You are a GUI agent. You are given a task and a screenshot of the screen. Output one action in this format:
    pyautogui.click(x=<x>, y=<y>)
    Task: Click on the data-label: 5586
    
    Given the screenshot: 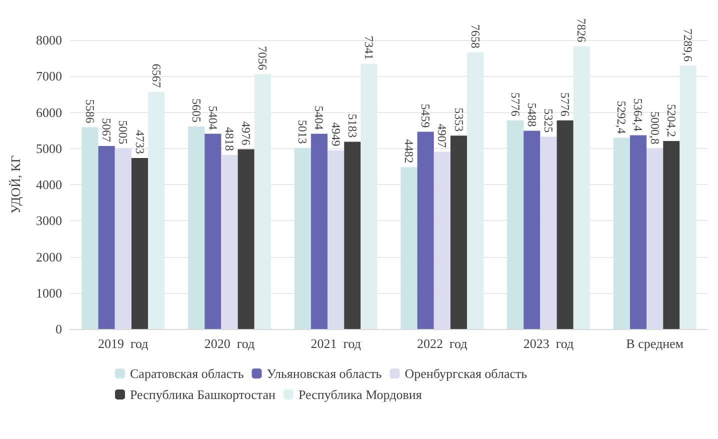 What is the action you would take?
    pyautogui.click(x=89, y=111)
    